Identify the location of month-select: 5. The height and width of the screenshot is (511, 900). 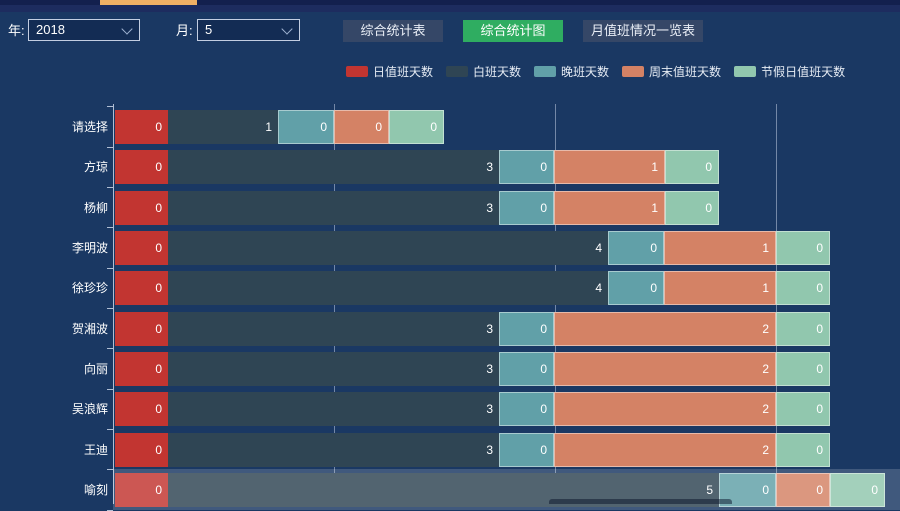
(248, 30).